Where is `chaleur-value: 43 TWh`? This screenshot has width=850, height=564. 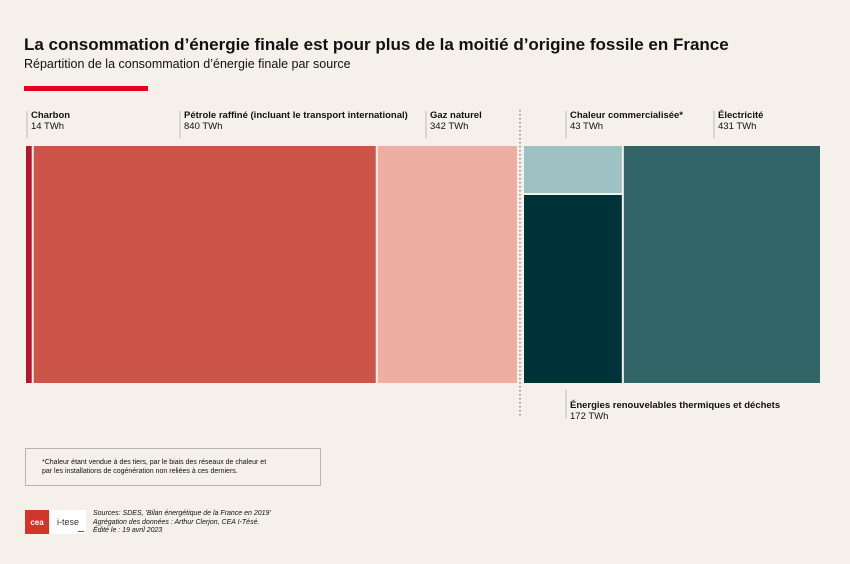 chaleur-value: 43 TWh is located at coordinates (586, 126).